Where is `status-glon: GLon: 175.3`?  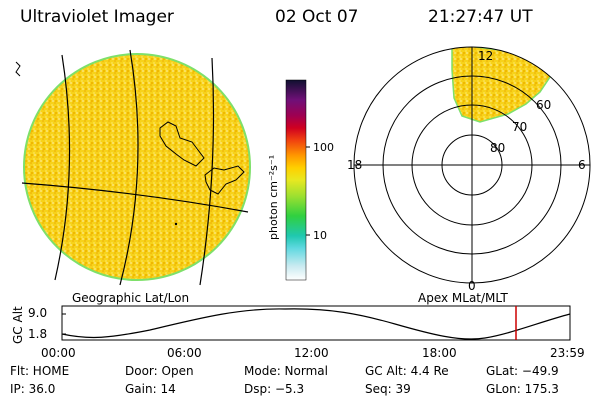
status-glon: GLon: 175.3 is located at coordinates (522, 389).